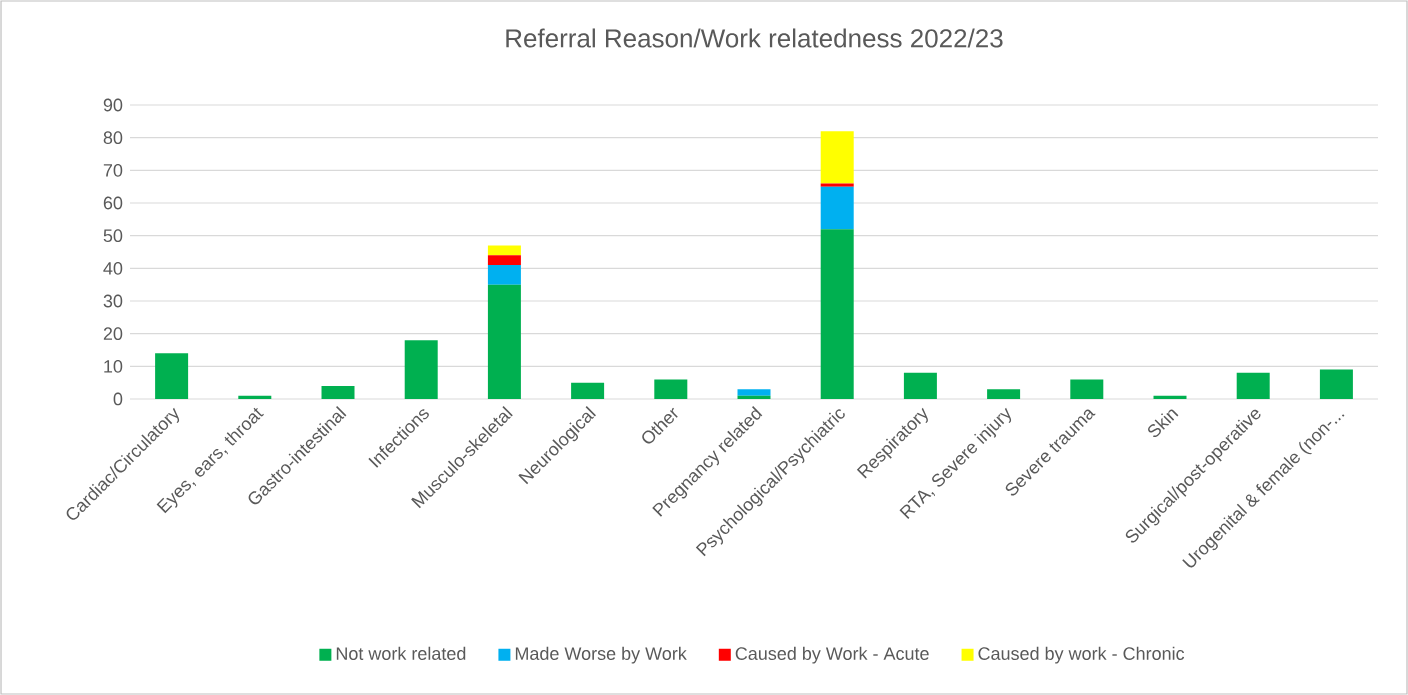 The width and height of the screenshot is (1408, 695). I want to click on legend-label: Caused by Work - Acute, so click(832, 655).